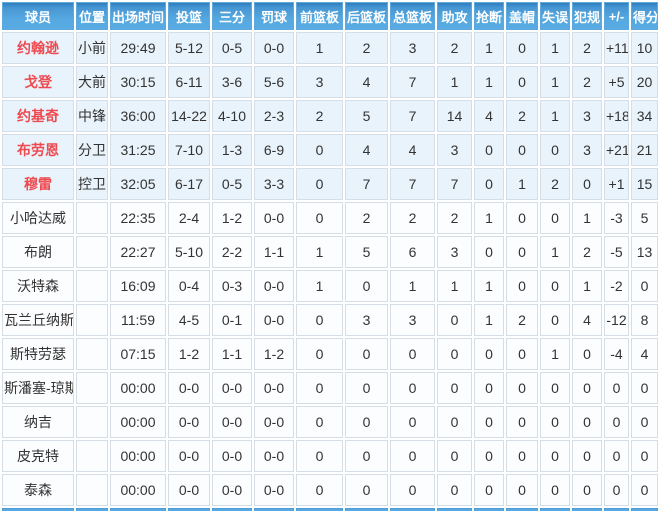 This screenshot has width=660, height=511. Describe the element at coordinates (330, 509) in the screenshot. I see `total-row: 总计 -50-9712-3818-24832403395718 130` at that location.